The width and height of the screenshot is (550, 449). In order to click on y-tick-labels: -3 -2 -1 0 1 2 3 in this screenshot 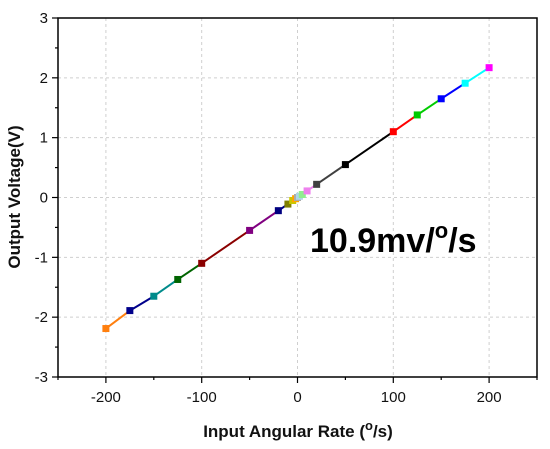, I will do `click(41, 198)`.